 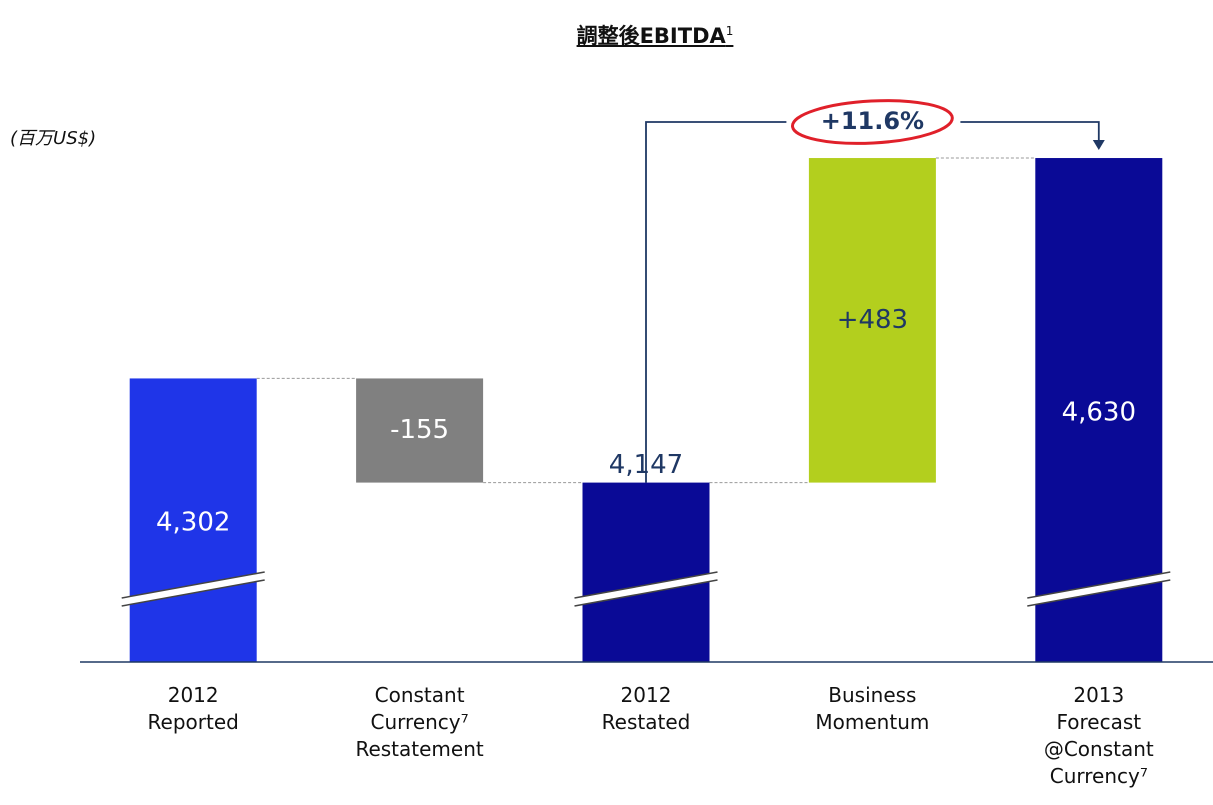 I want to click on chart-title: 調整後EBITDA, so click(x=651, y=36).